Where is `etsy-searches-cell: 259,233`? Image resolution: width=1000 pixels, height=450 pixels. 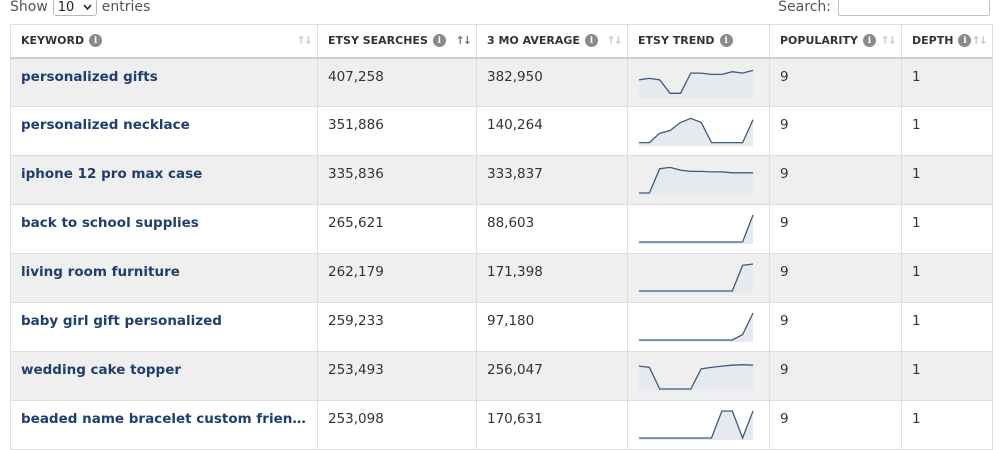 etsy-searches-cell: 259,233 is located at coordinates (397, 327).